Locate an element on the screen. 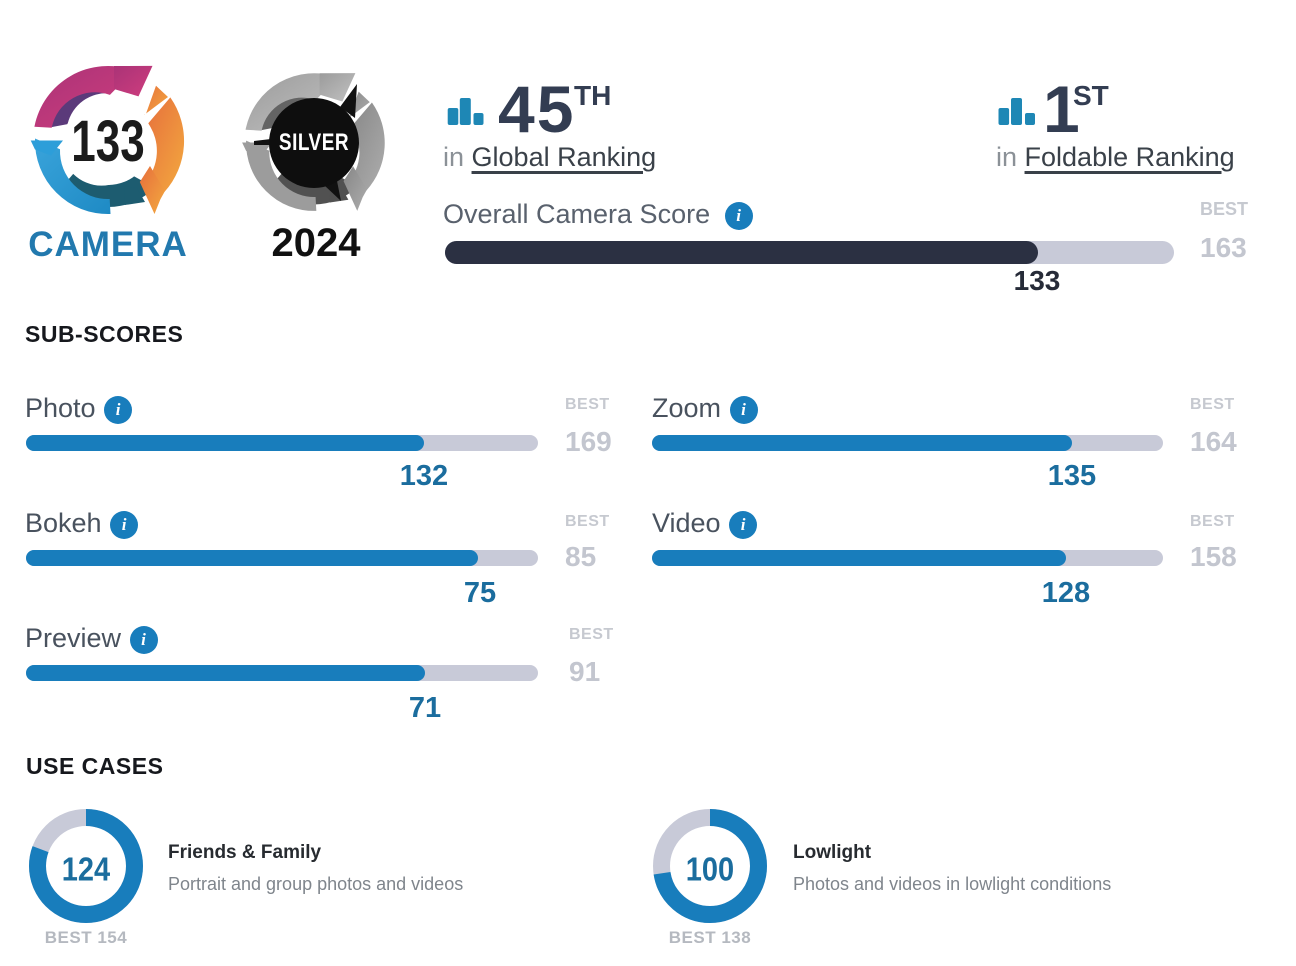  svg-text: 124 is located at coordinates (86, 868).